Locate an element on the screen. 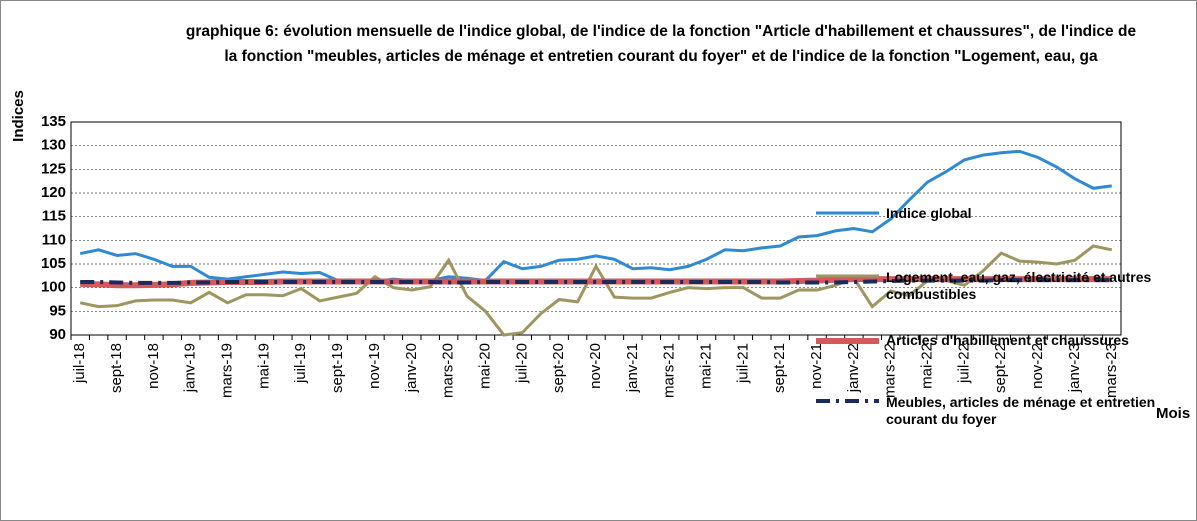 The width and height of the screenshot is (1197, 521). y-axis-label: Indices is located at coordinates (18, 116).